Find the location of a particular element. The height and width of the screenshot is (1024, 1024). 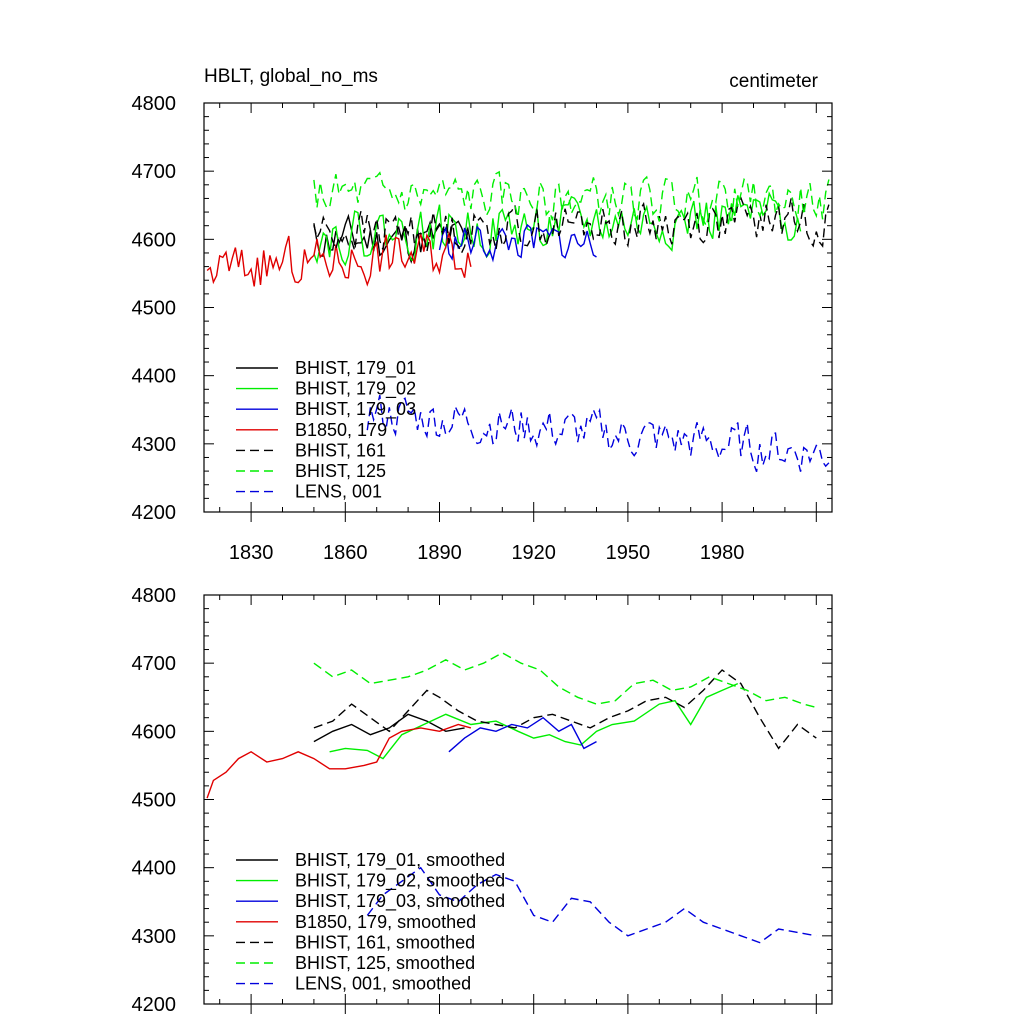

legend-label: BHIST, 179_01 is located at coordinates (355, 368).